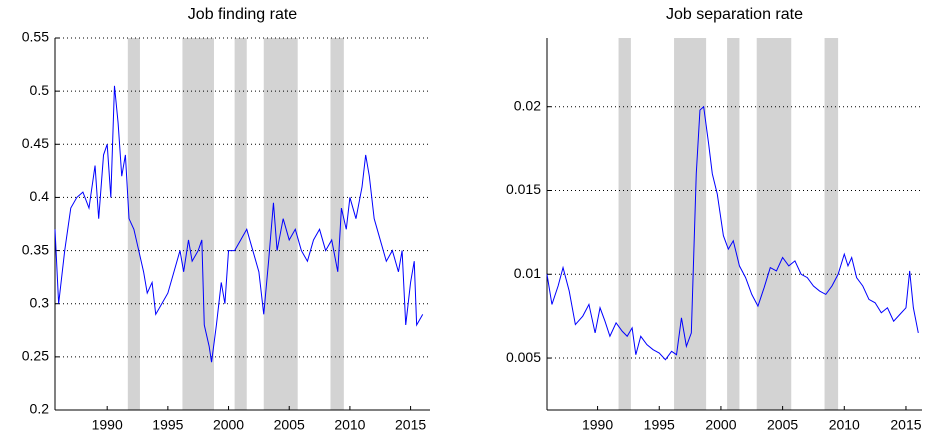  I want to click on y-tick-label: 0.015, so click(523, 189).